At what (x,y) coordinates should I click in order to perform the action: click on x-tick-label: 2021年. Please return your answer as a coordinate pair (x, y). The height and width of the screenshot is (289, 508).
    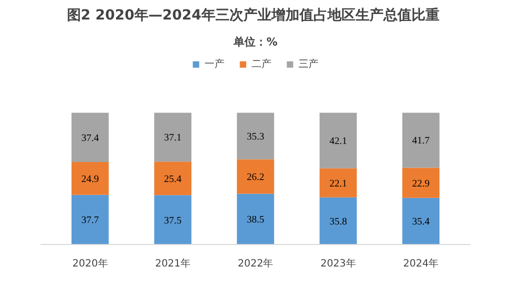
    Looking at the image, I should click on (173, 264).